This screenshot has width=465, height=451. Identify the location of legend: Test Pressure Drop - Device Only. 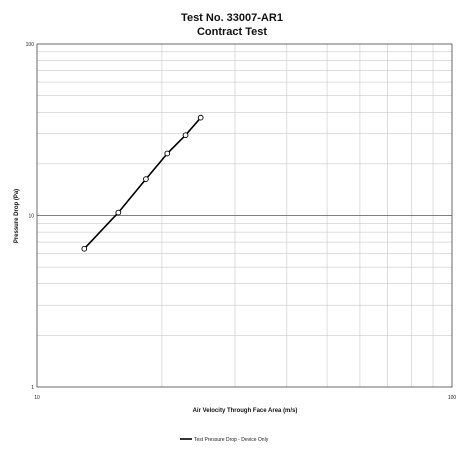
(224, 440).